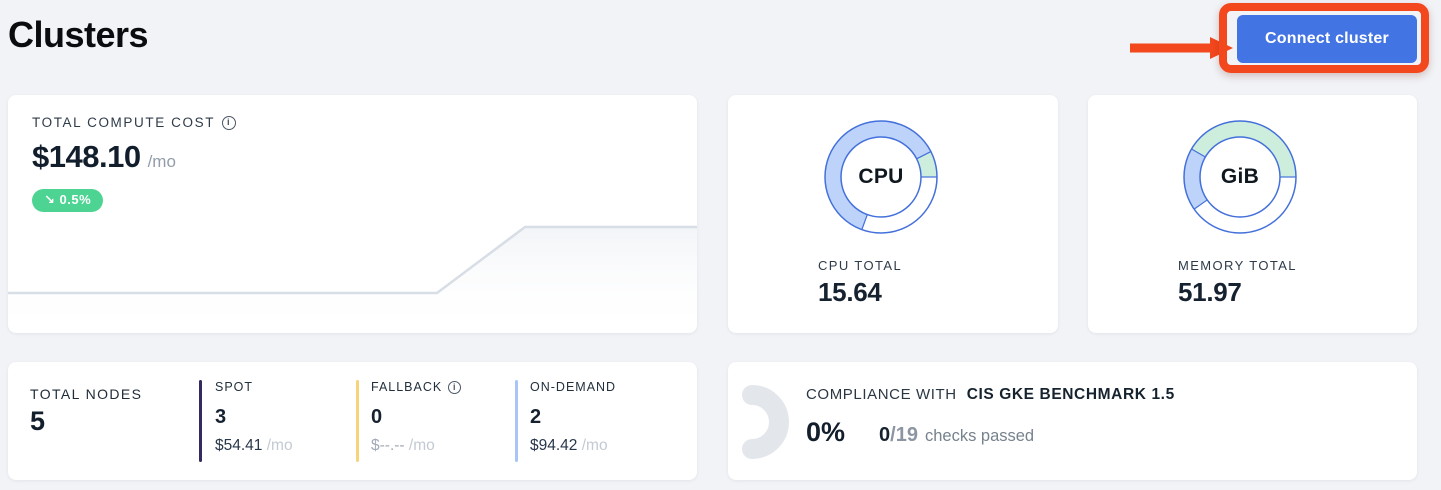  What do you see at coordinates (78, 34) in the screenshot?
I see `page-title: Clusters` at bounding box center [78, 34].